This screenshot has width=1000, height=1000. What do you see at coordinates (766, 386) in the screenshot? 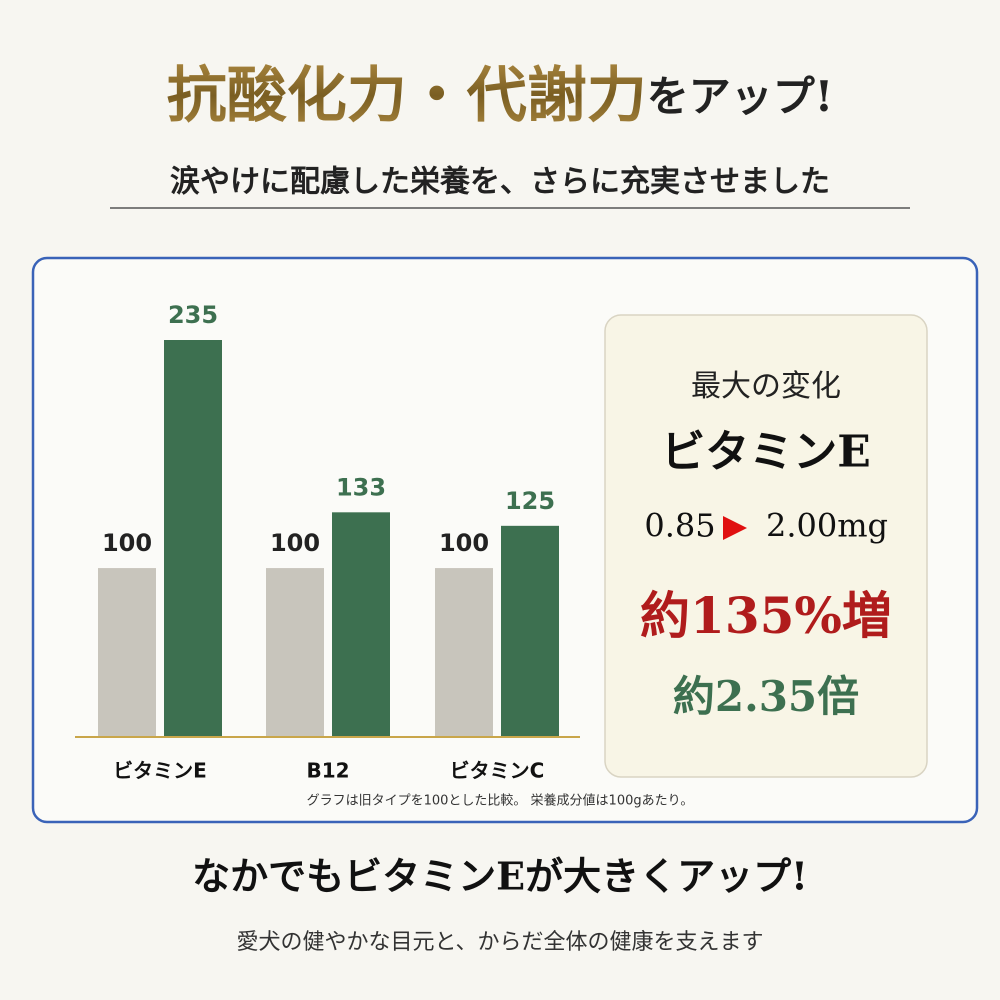
I see `highlight-heading: 最大の変化` at bounding box center [766, 386].